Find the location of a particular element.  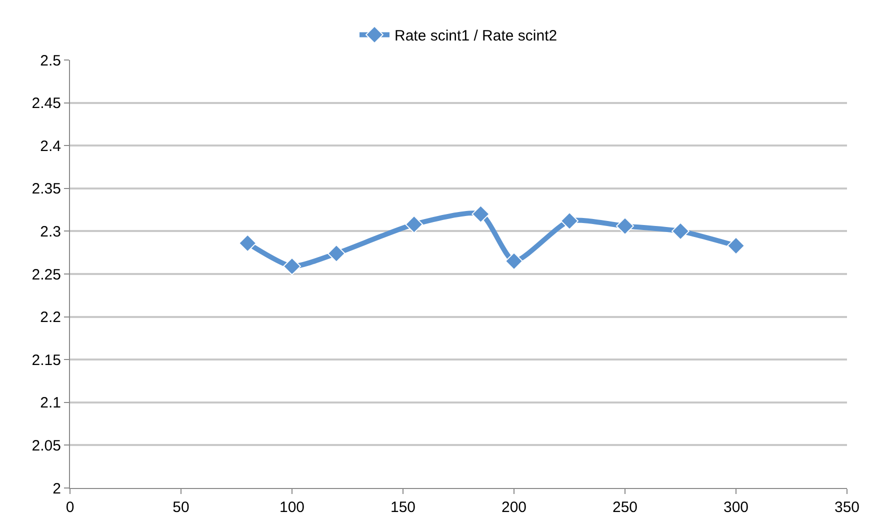

y-tick-label: 2.25 is located at coordinates (46, 275).